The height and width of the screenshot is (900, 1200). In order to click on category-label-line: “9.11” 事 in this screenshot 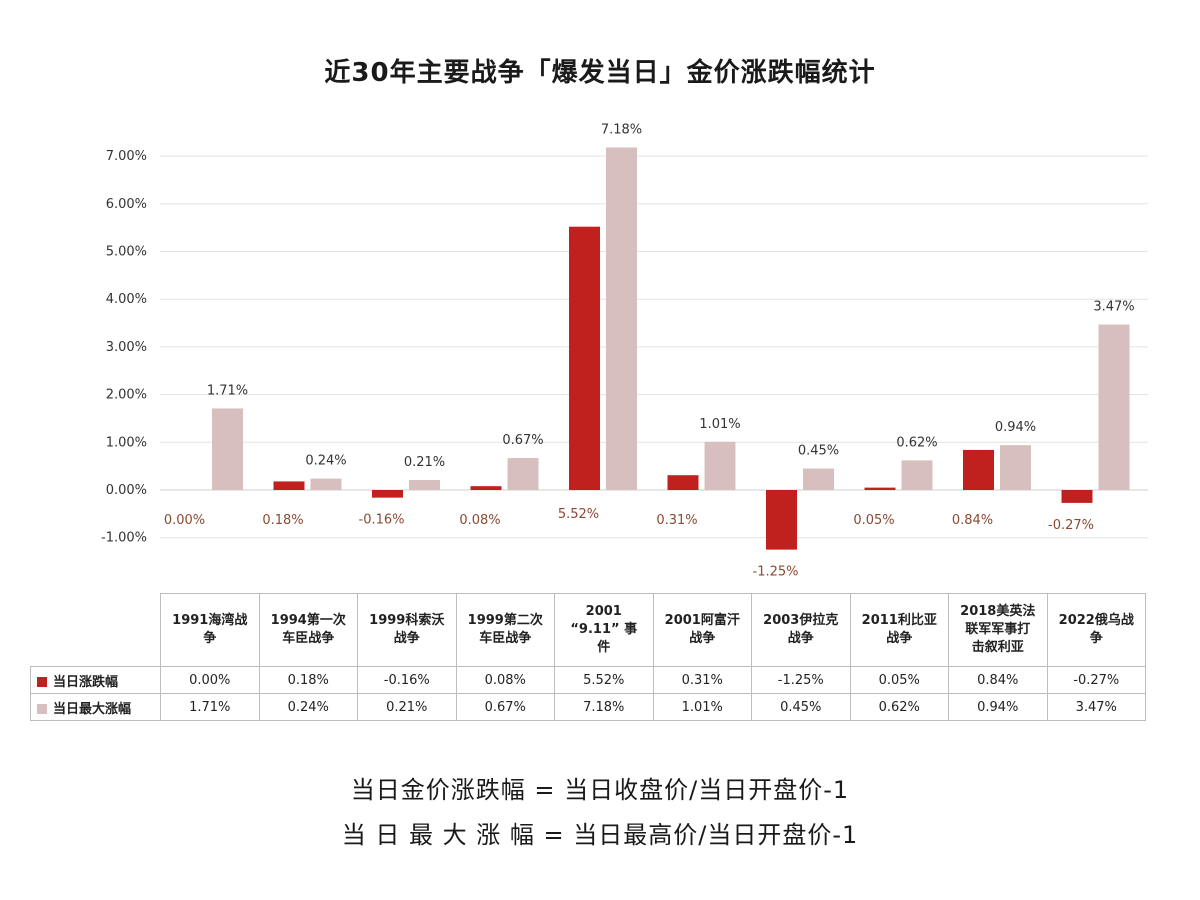, I will do `click(604, 629)`.